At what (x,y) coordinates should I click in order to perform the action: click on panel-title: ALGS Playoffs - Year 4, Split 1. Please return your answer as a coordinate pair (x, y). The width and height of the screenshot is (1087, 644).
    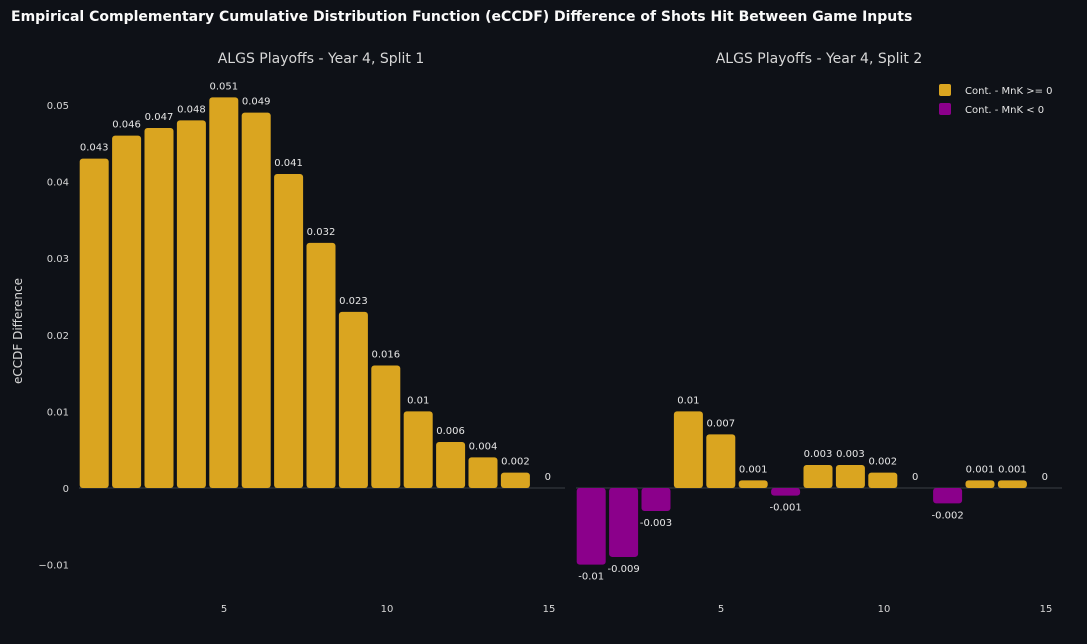
    Looking at the image, I should click on (321, 59).